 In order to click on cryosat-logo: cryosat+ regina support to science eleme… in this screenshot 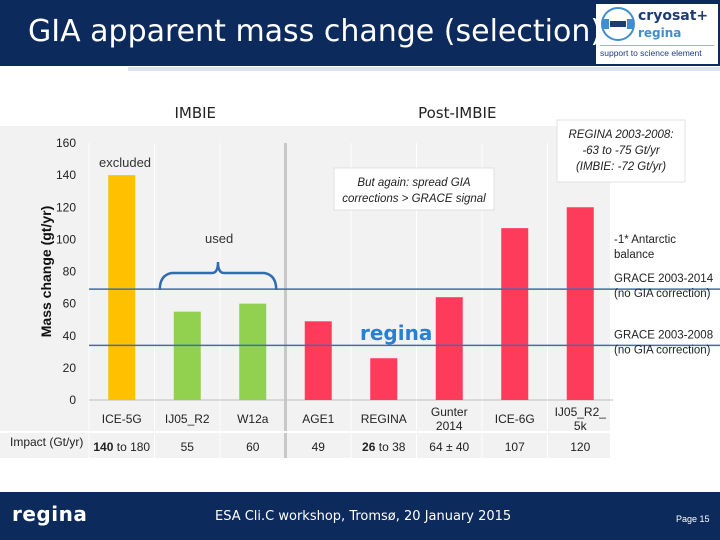, I will do `click(657, 34)`.